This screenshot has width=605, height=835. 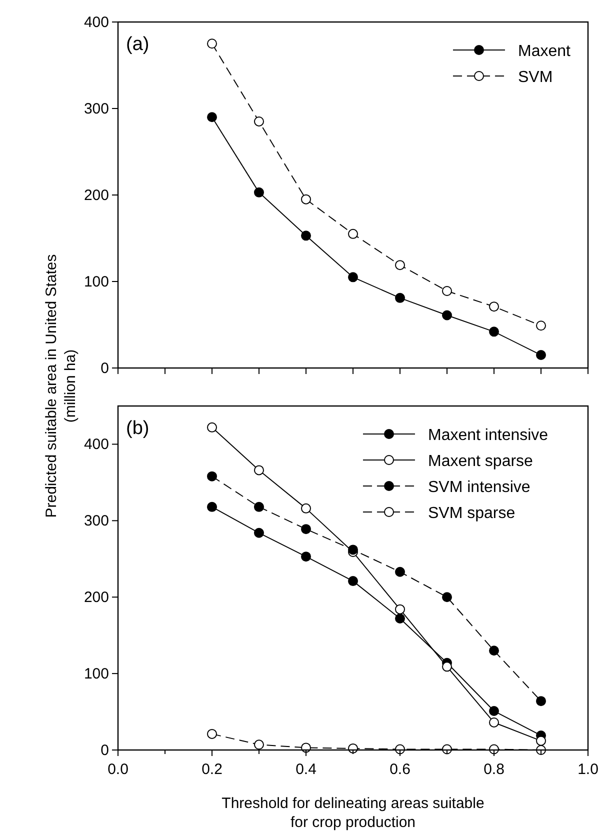 What do you see at coordinates (61, 386) in the screenshot?
I see `y-axis-title: Predicted suitable area in United States (million ha)` at bounding box center [61, 386].